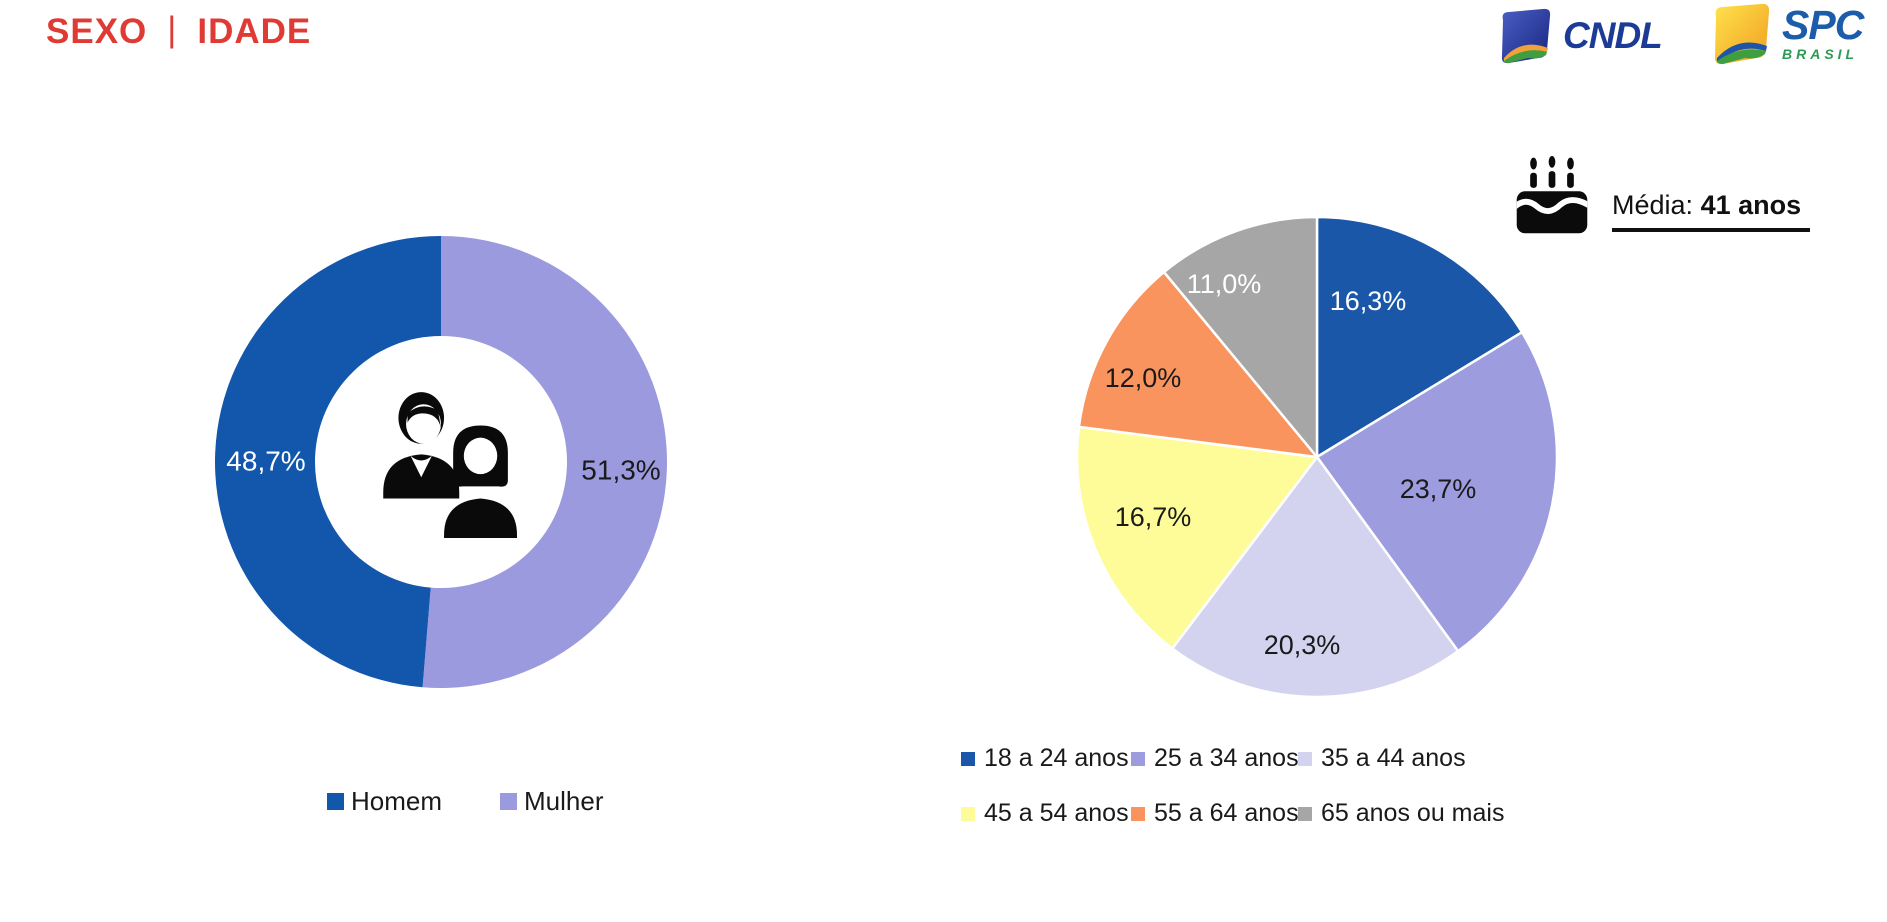 This screenshot has height=922, width=1887. What do you see at coordinates (450, 465) in the screenshot?
I see `couple-icon` at bounding box center [450, 465].